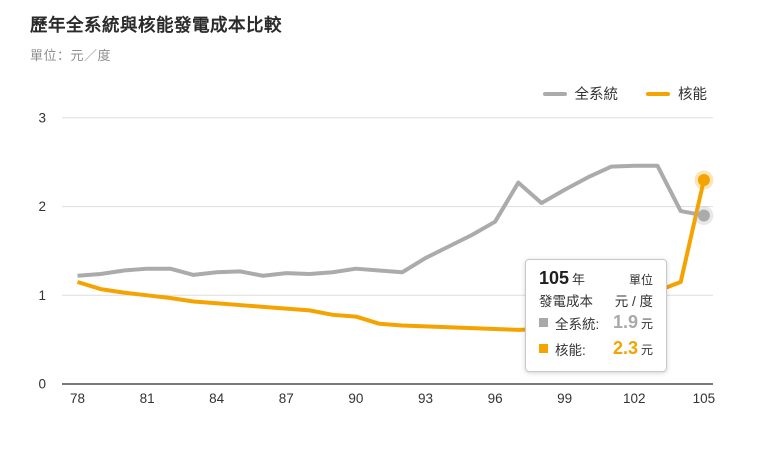 Image resolution: width=769 pixels, height=452 pixels. I want to click on x-tick-label-78: 78, so click(77, 398).